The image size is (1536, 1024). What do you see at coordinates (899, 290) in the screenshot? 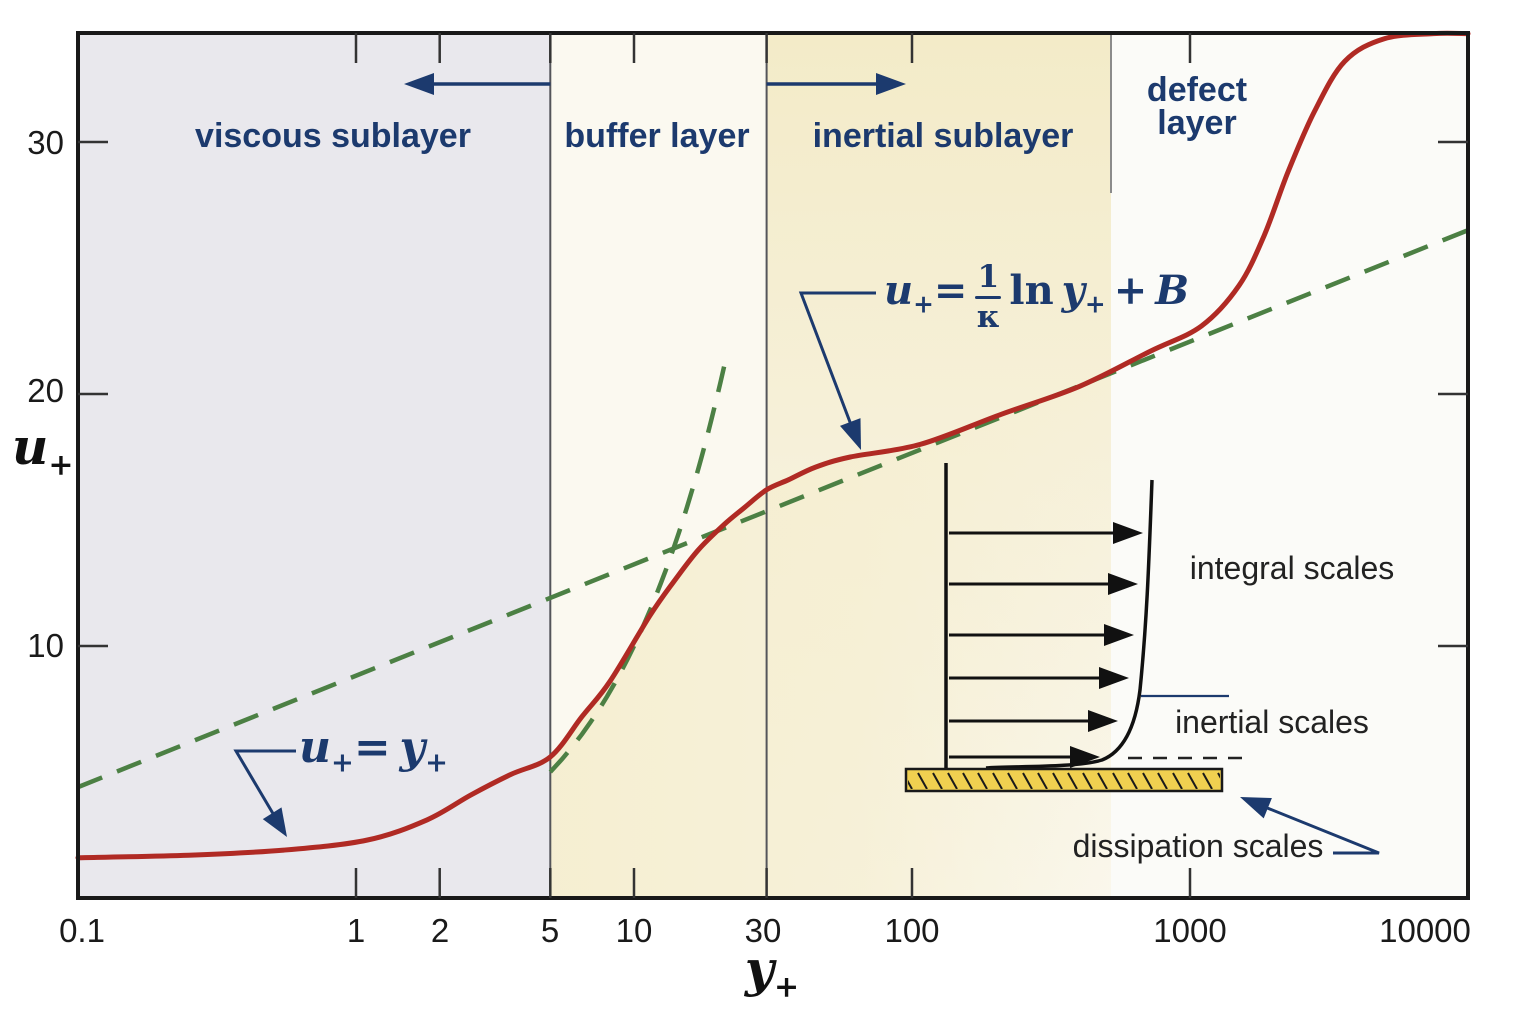
I see `eq2-lhs: u` at bounding box center [899, 290].